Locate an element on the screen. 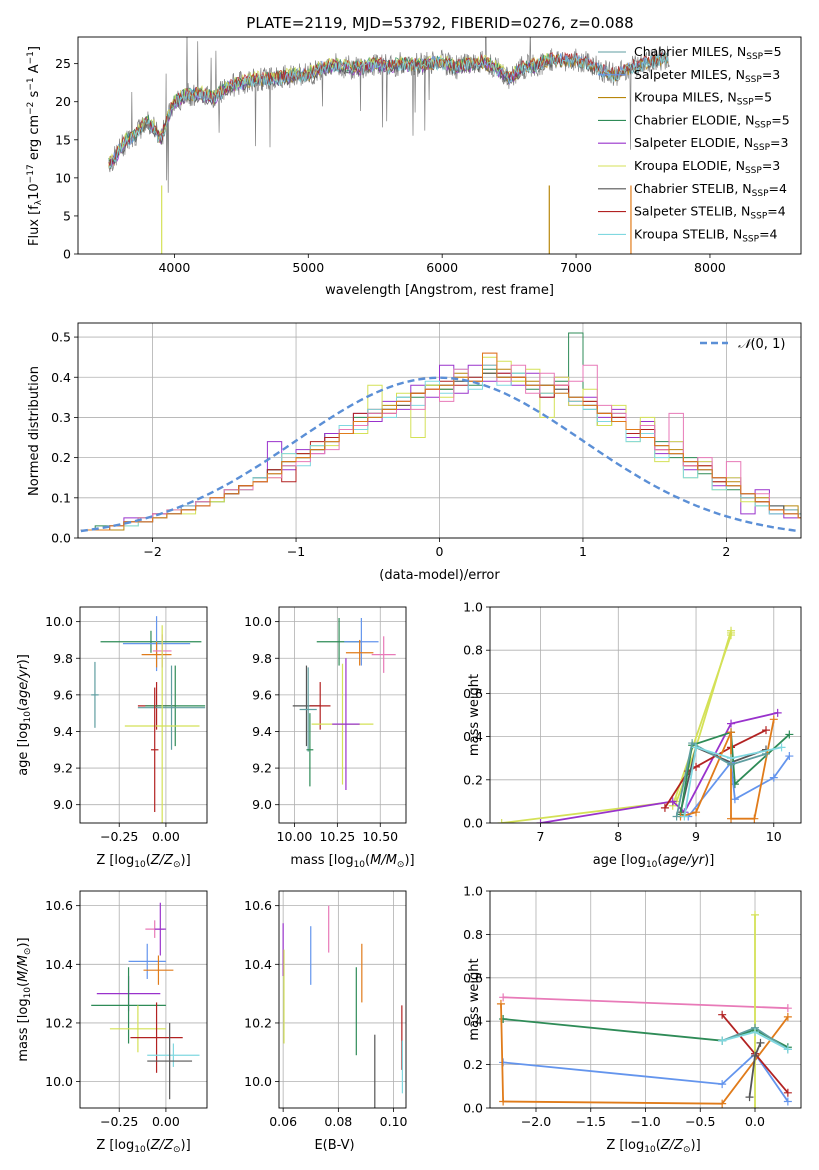 Image resolution: width=819 pixels, height=1170 pixels. legend-entry: Salpeter ELODIE, NSSP=3 is located at coordinates (711, 144).